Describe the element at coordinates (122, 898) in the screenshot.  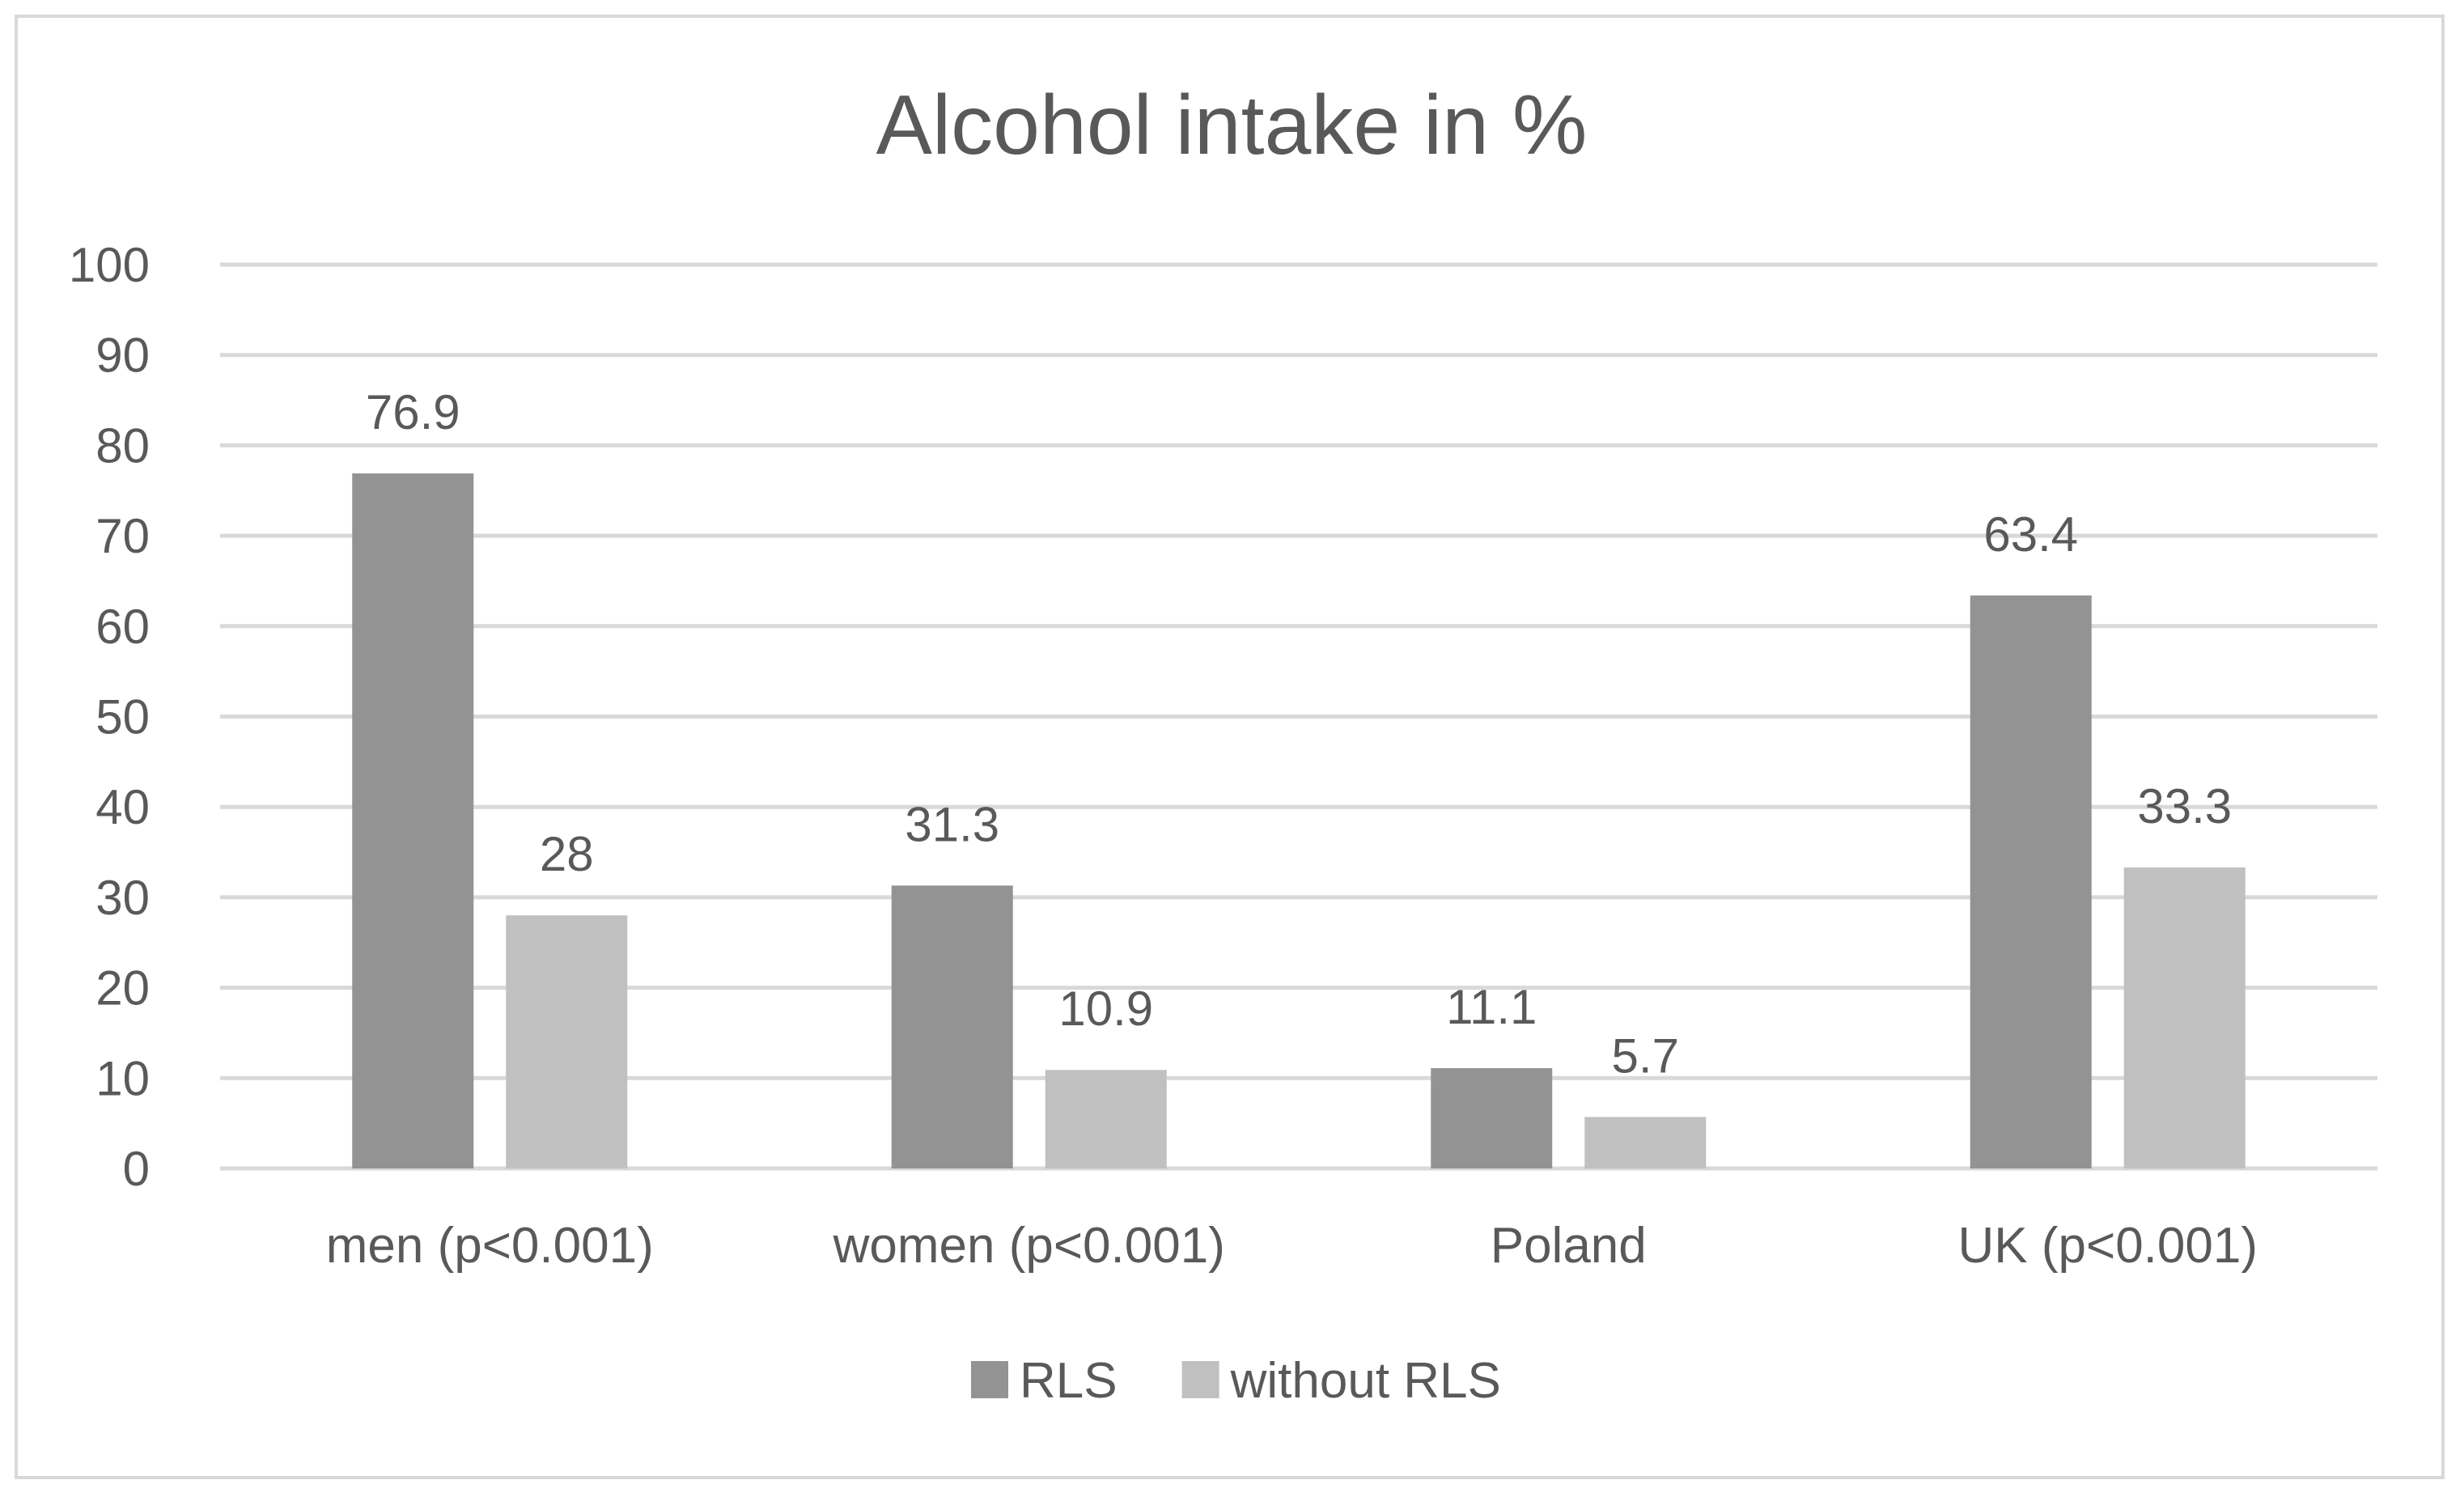
I see `y-tick-label: 30` at that location.